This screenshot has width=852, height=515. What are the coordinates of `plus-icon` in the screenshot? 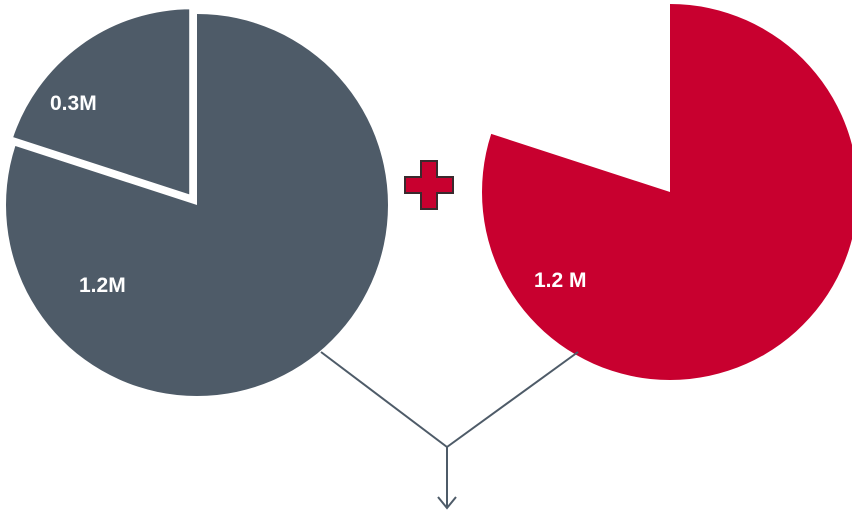 It's located at (429, 185).